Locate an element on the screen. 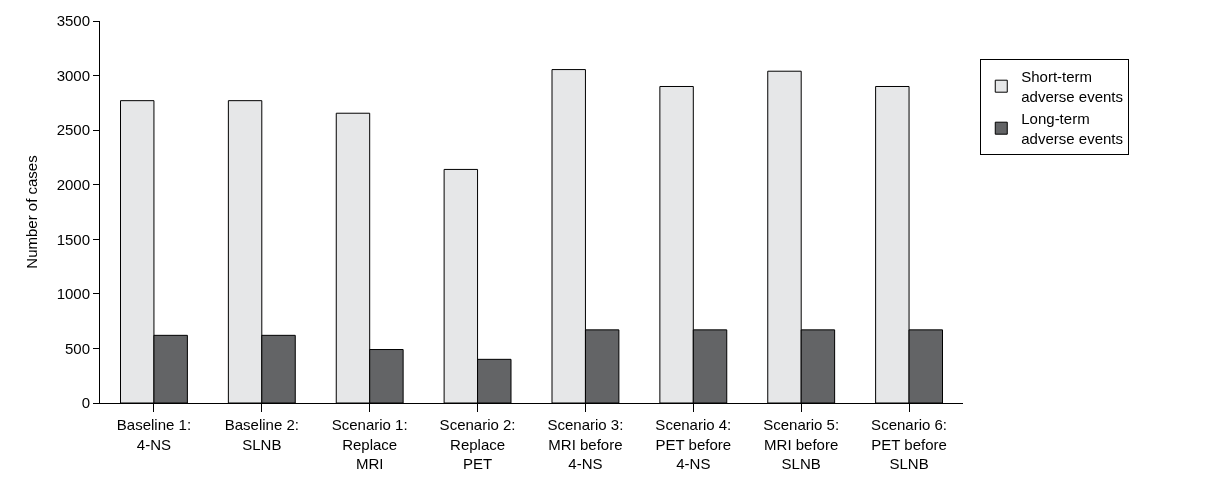  x-tick-label: Scenario 2: Replace PET is located at coordinates (477, 444).